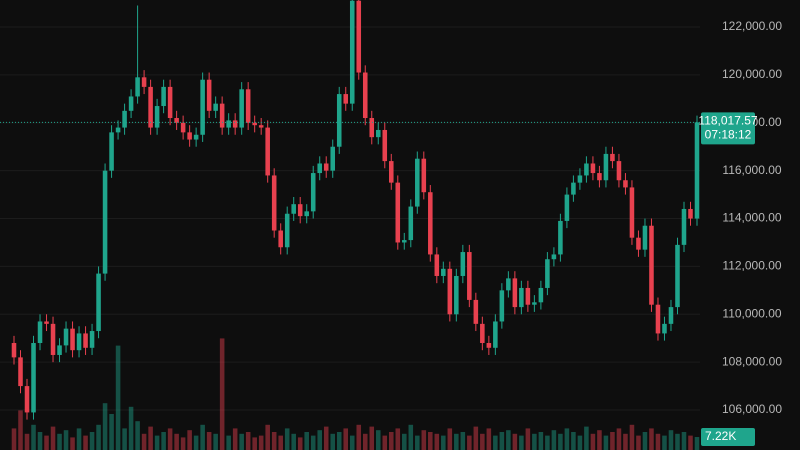  What do you see at coordinates (751, 170) in the screenshot?
I see `y-tick-label: 116,000.00` at bounding box center [751, 170].